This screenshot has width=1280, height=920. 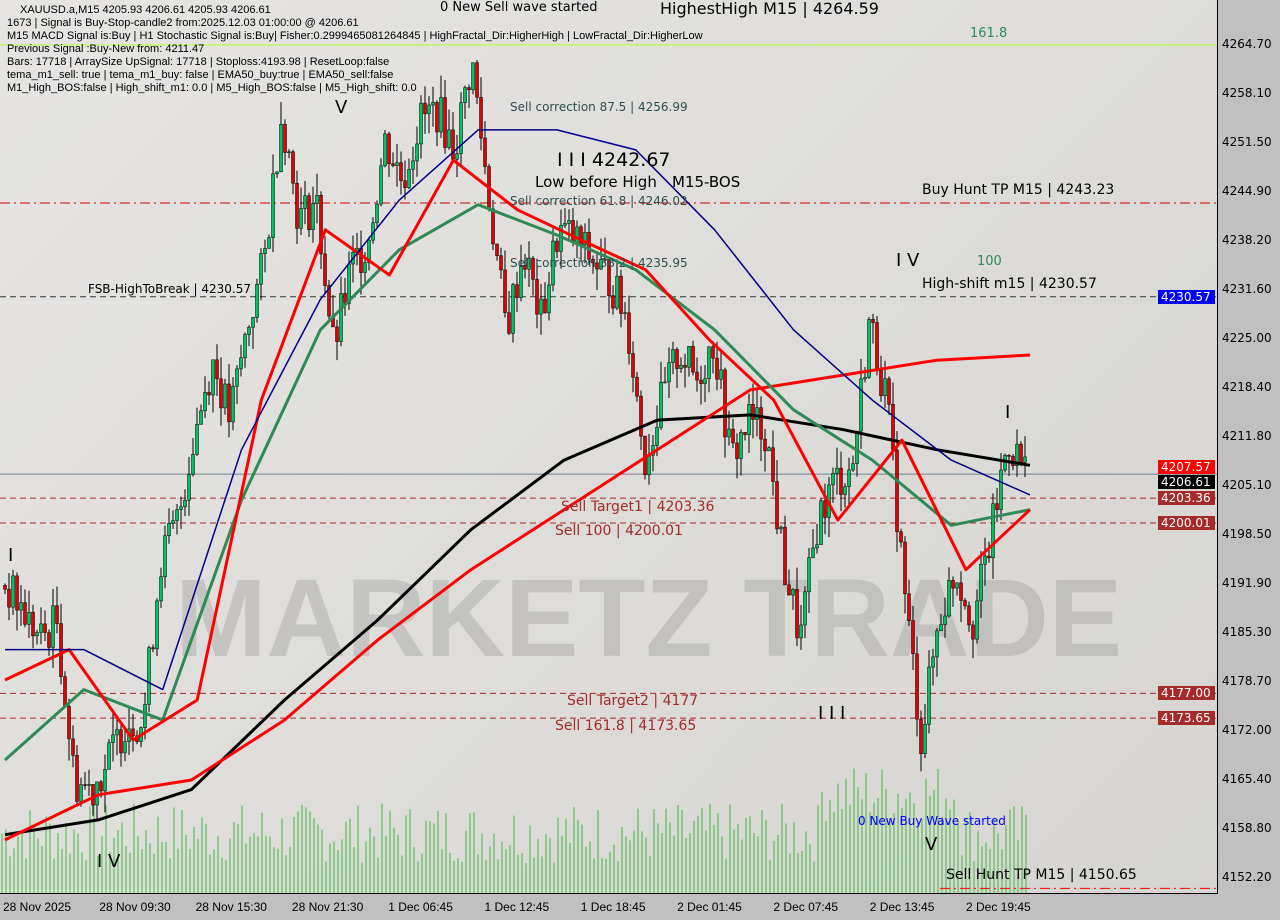 I want to click on price-tick-label: 4191.90, so click(x=1247, y=583).